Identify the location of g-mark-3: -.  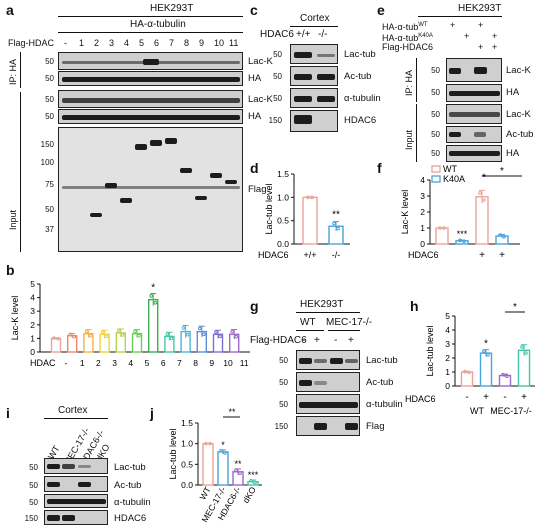
(336, 340).